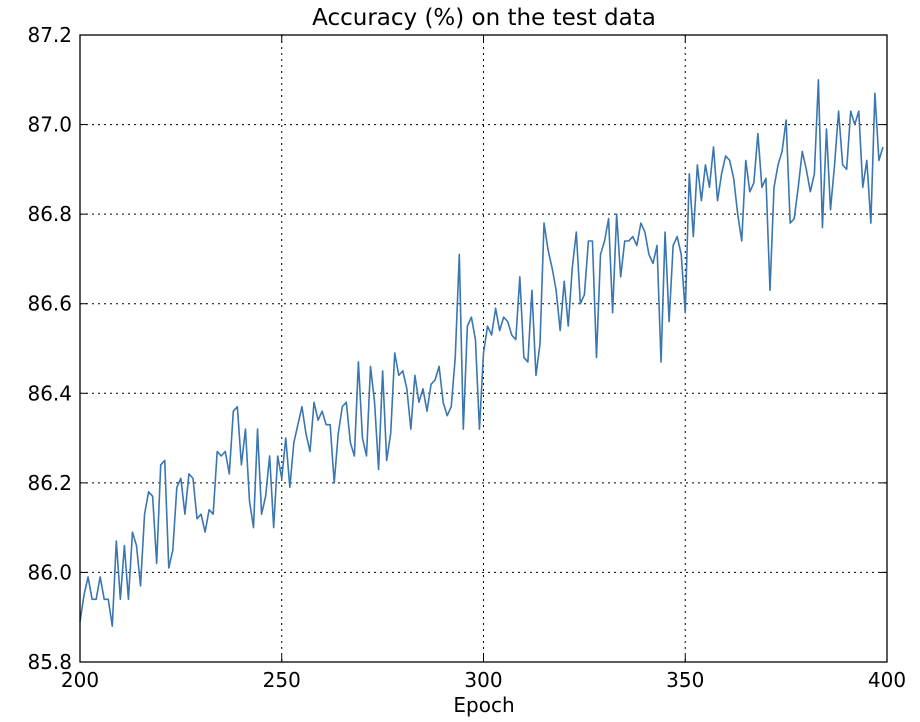  Describe the element at coordinates (80, 680) in the screenshot. I see `x-tick-label: 200` at that location.